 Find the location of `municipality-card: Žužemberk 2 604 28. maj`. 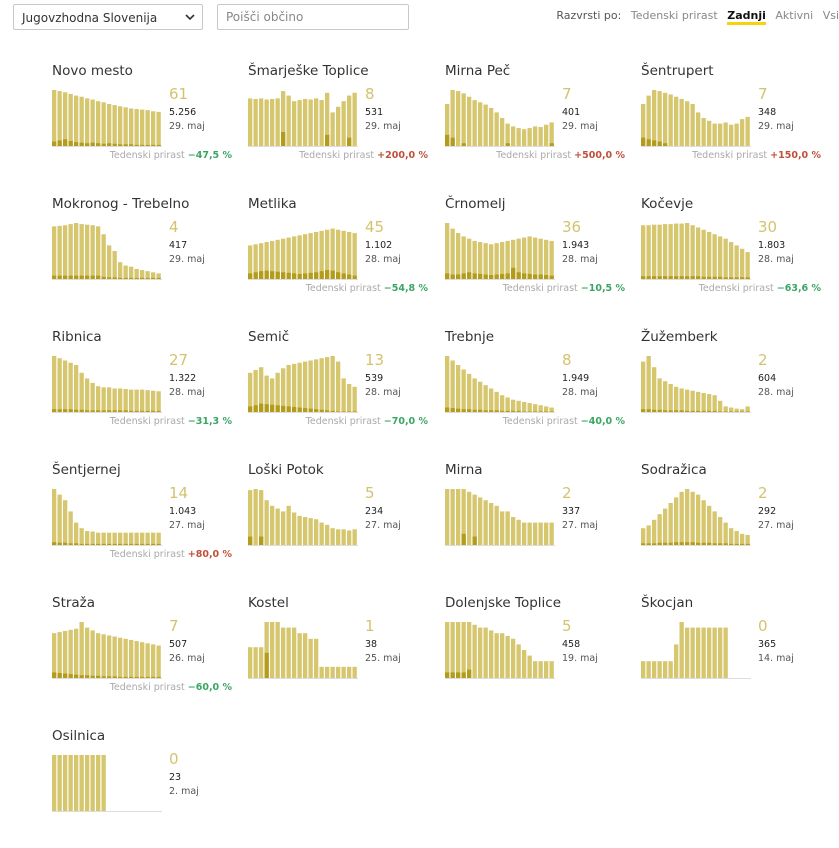

municipality-card: Žužemberk 2 604 28. maj is located at coordinates (731, 389).